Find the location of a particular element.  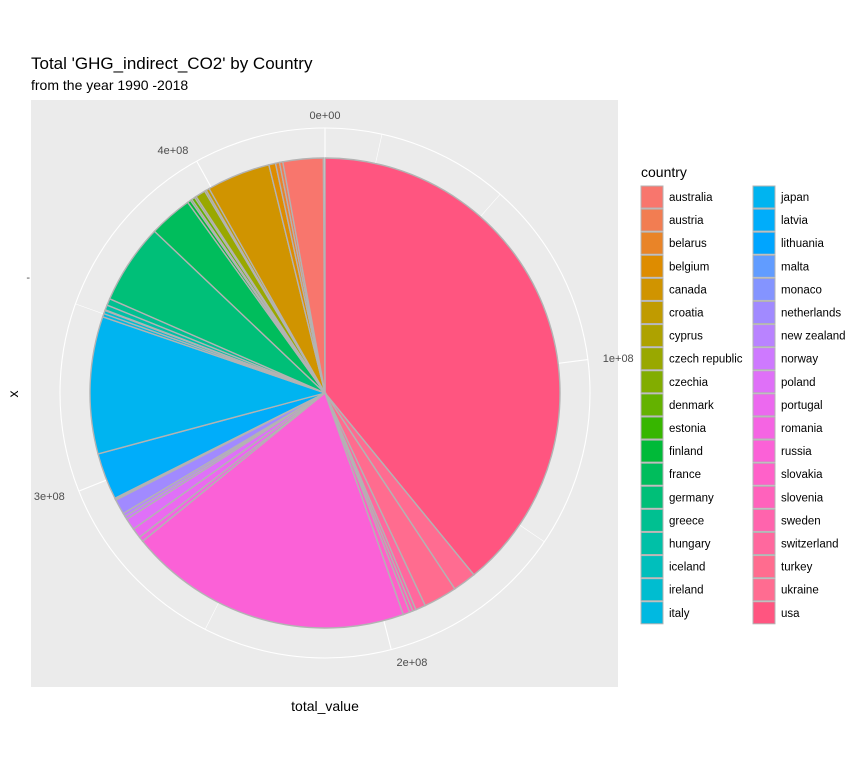

legend-label: croatia is located at coordinates (686, 314).